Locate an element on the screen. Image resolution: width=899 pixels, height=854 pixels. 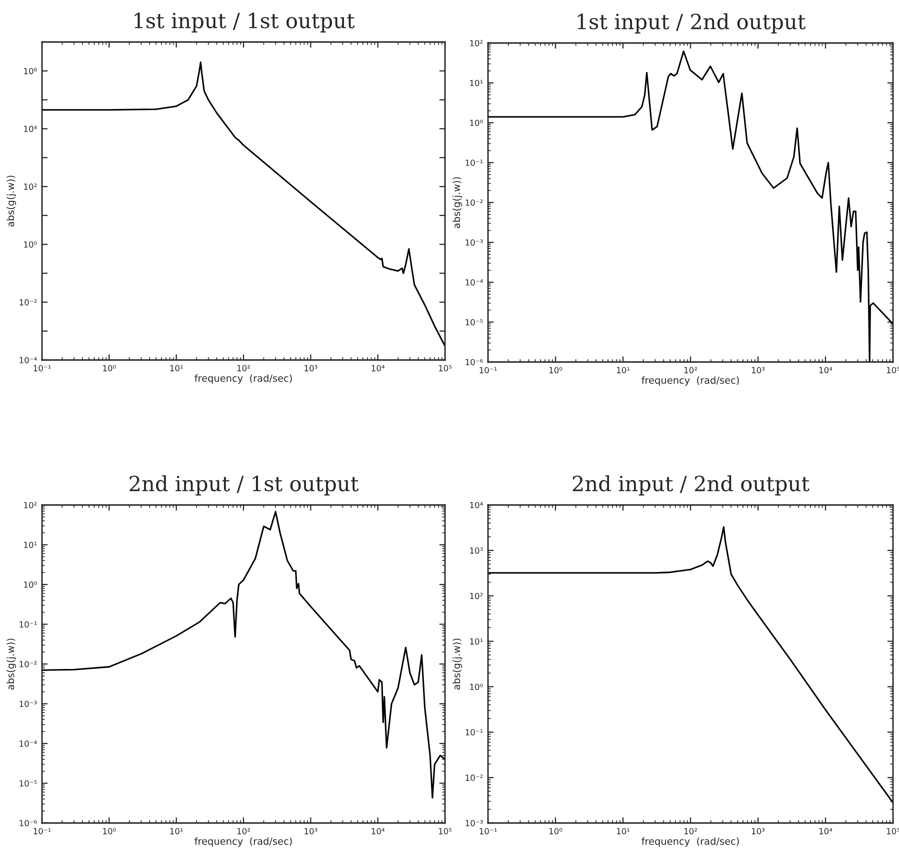
y-tick-label: 10⁶ is located at coordinates (30, 71).